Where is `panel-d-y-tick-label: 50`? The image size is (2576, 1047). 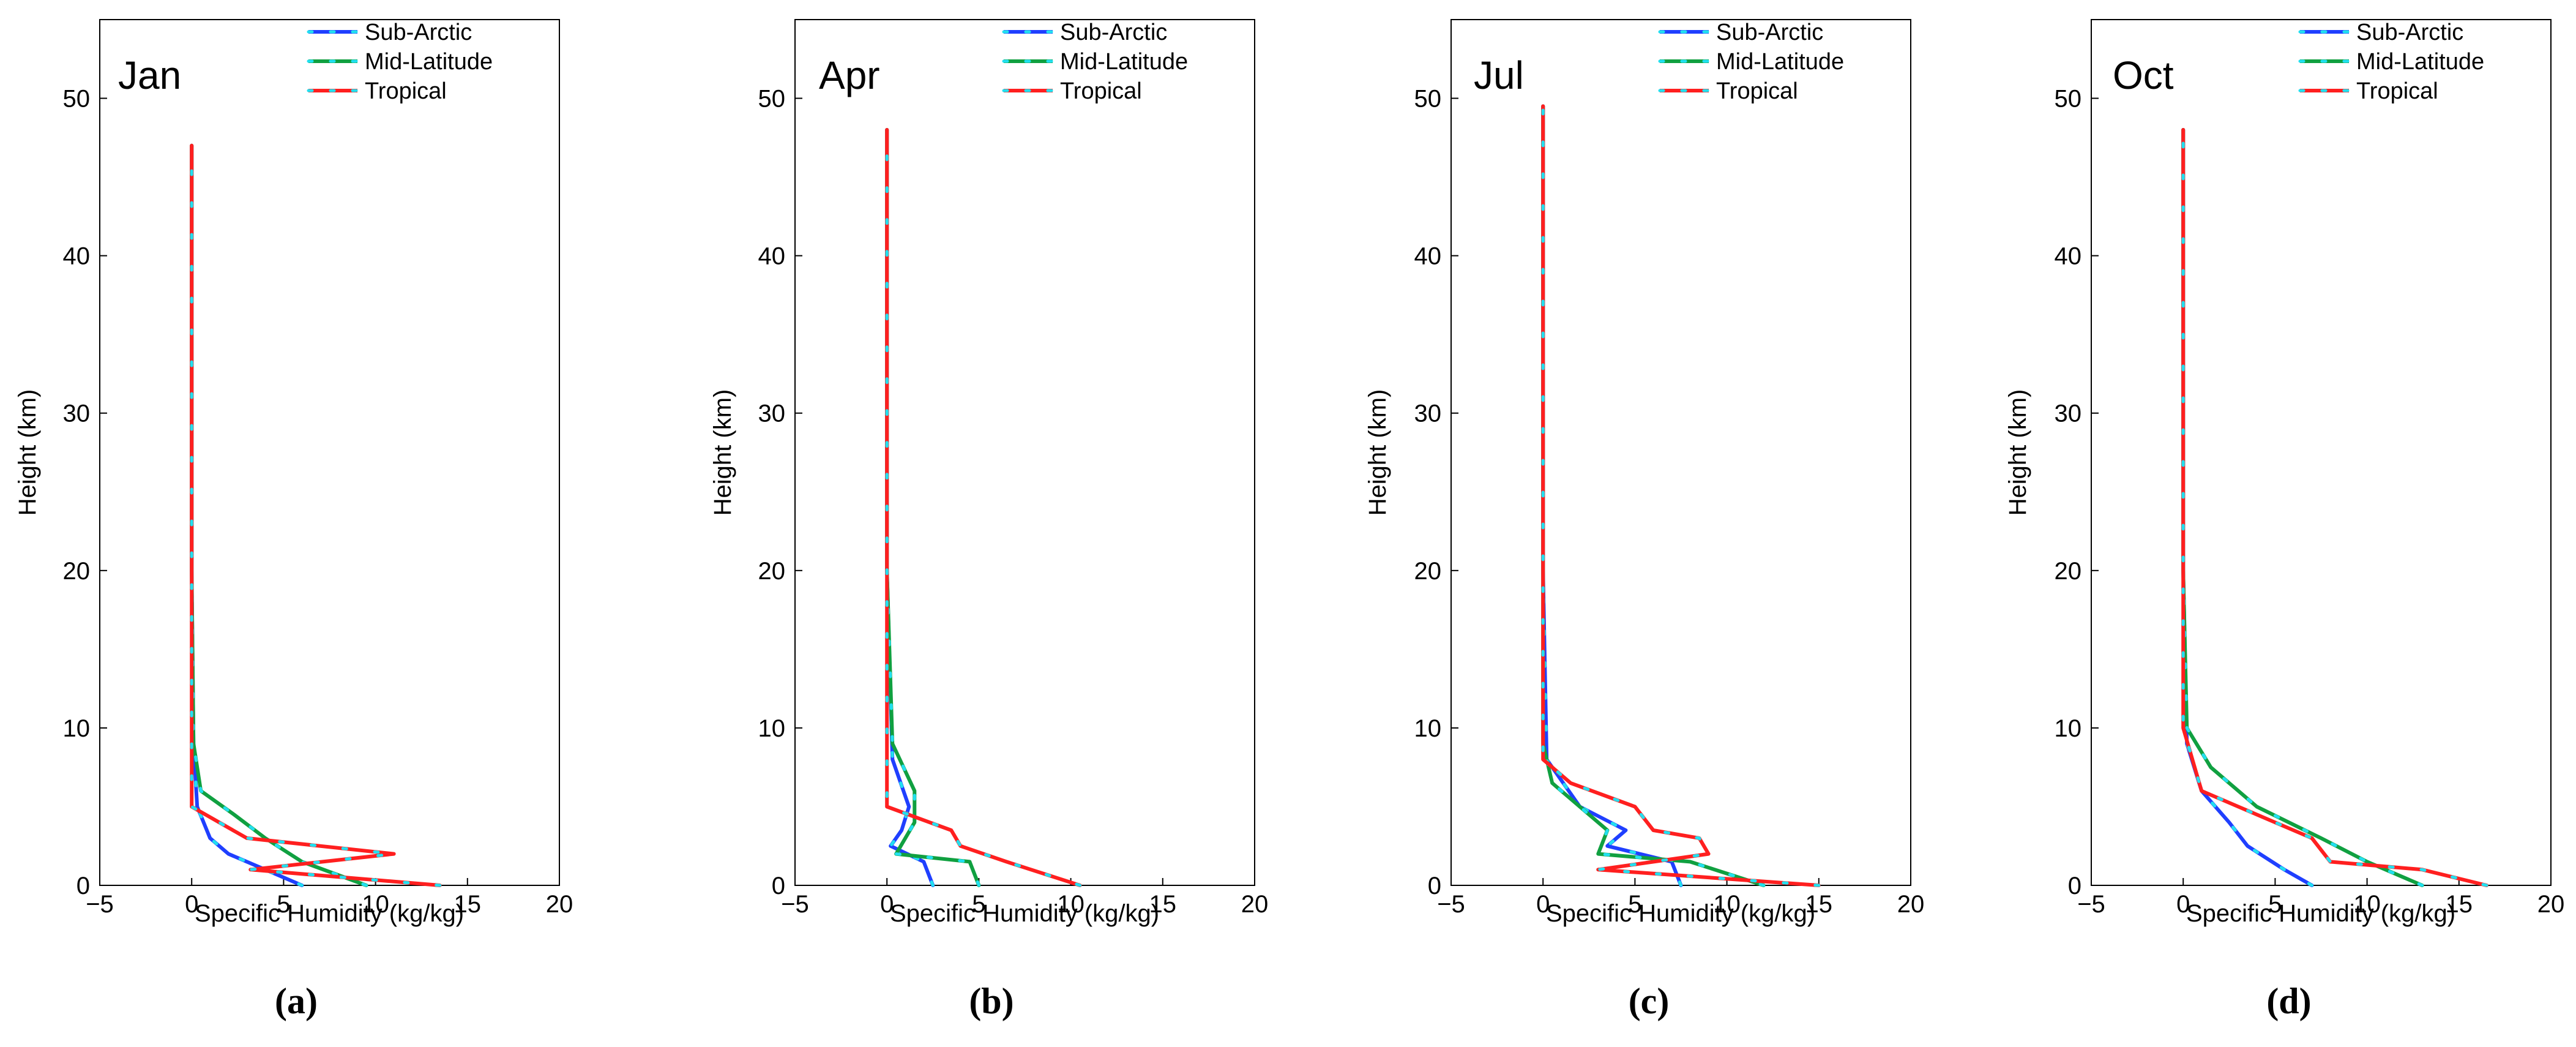 panel-d-y-tick-label: 50 is located at coordinates (2068, 99).